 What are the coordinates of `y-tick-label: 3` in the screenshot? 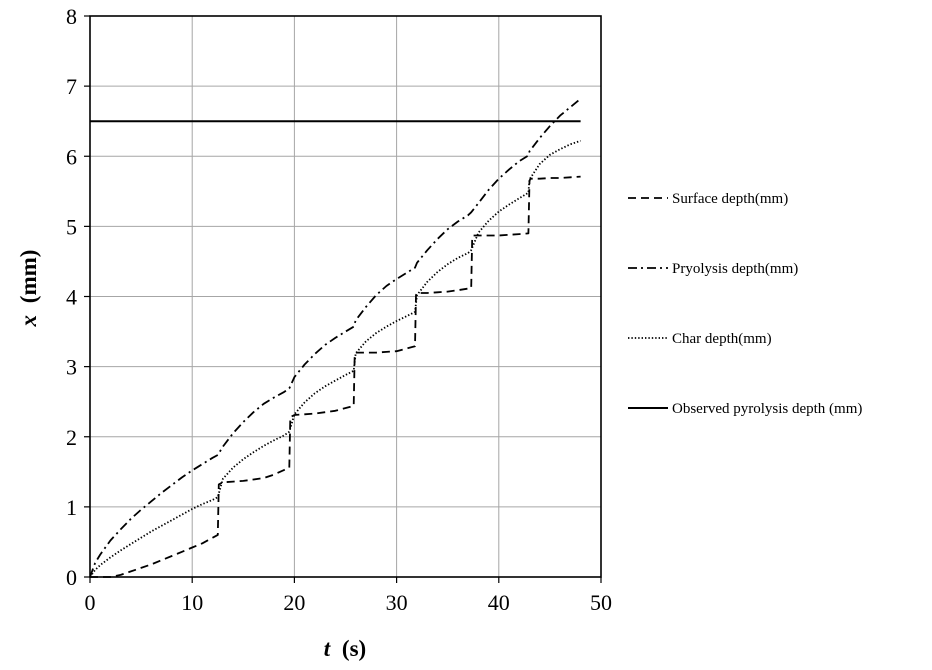 It's located at (71, 367).